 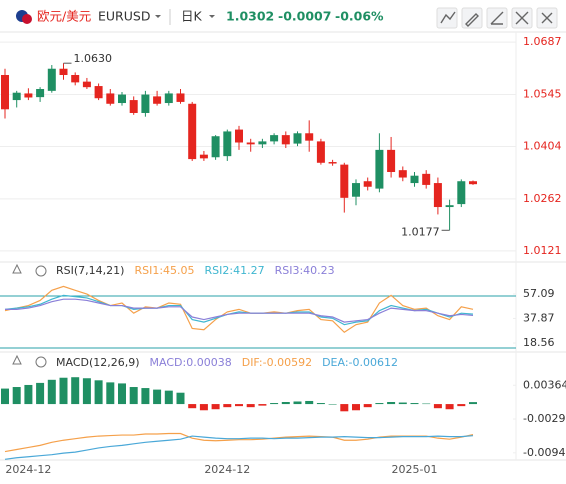 What do you see at coordinates (29, 270) in the screenshot?
I see `rsi-settings` at bounding box center [29, 270].